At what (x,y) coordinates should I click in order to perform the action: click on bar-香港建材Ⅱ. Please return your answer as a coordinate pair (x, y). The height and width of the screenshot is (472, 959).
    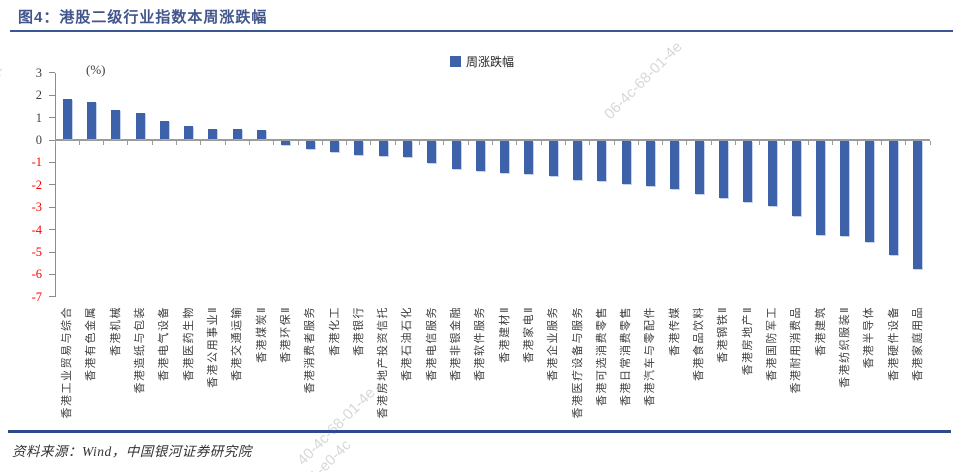
    Looking at the image, I should click on (505, 156).